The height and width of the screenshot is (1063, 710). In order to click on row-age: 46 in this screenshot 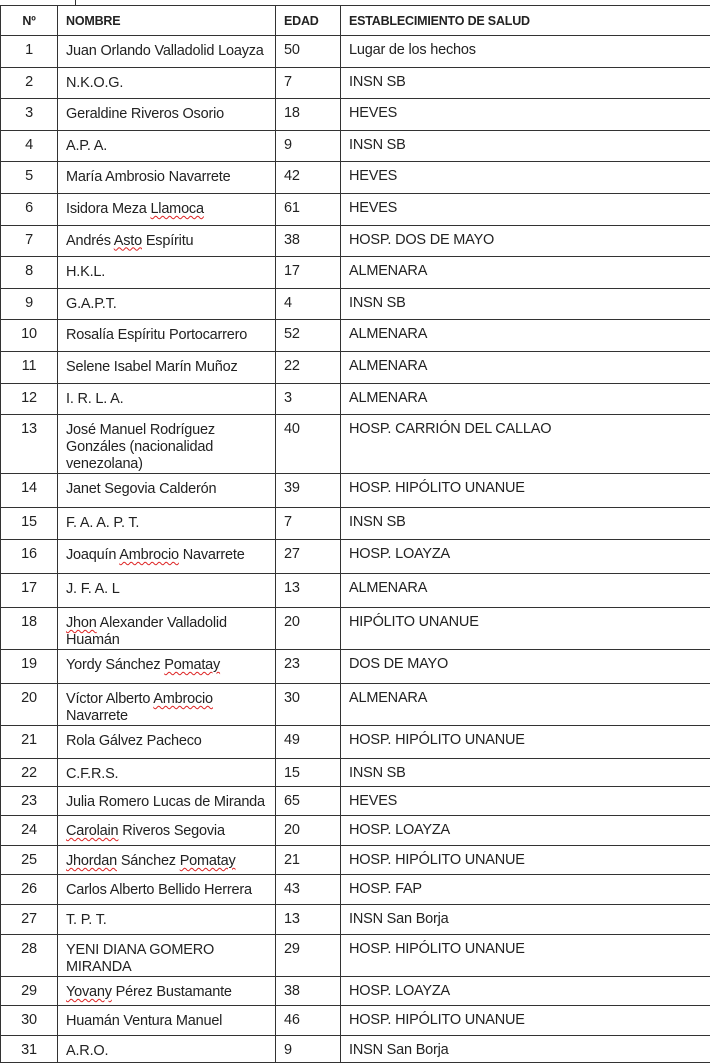, I will do `click(308, 1021)`.